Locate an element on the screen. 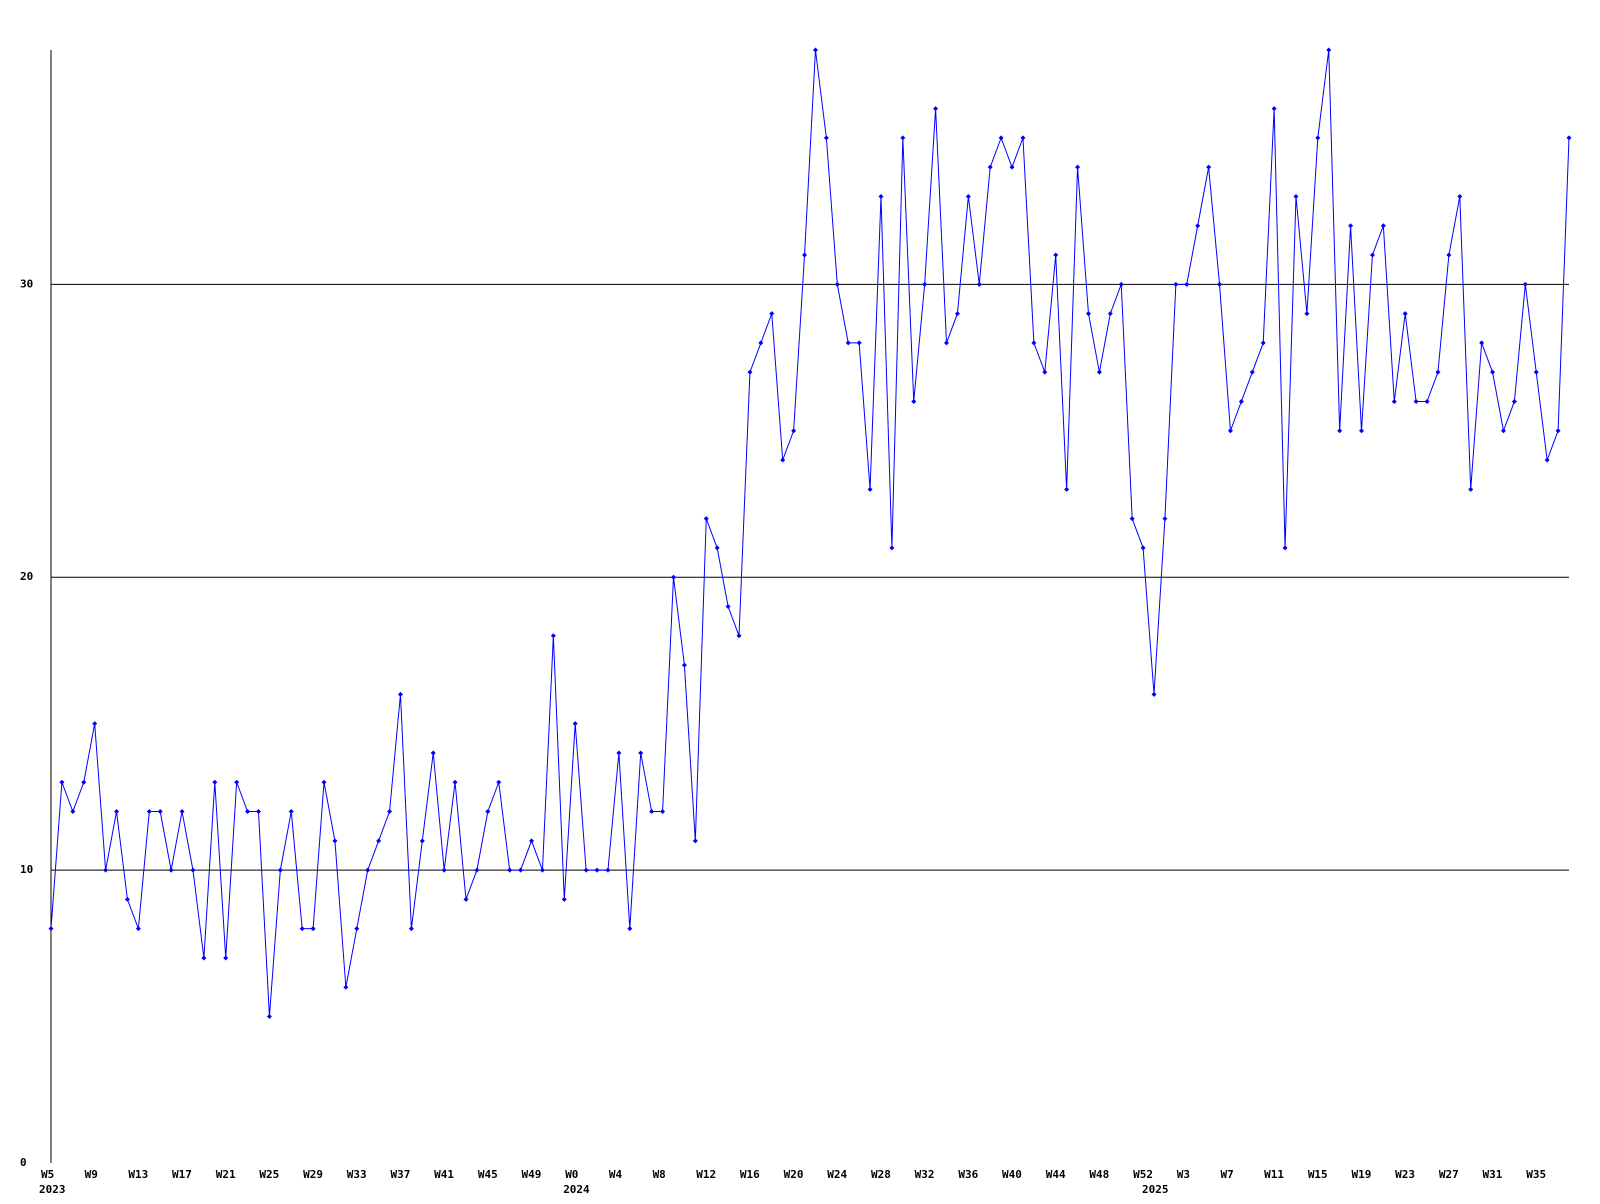 This screenshot has height=1204, width=1600. x-tick-label: W48 is located at coordinates (1099, 1174).